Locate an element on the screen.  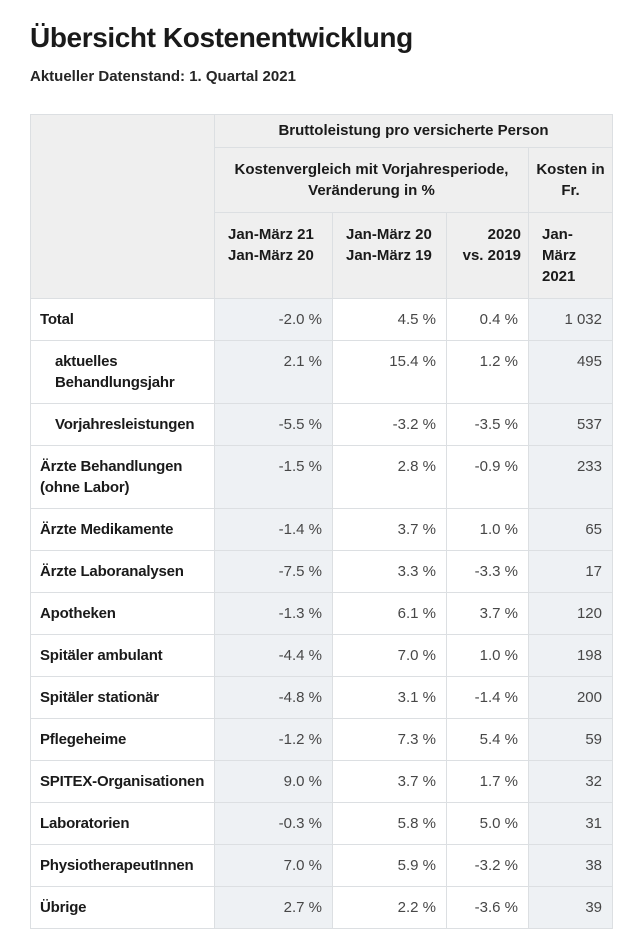
value-cell: -4.4 % is located at coordinates (273, 655).